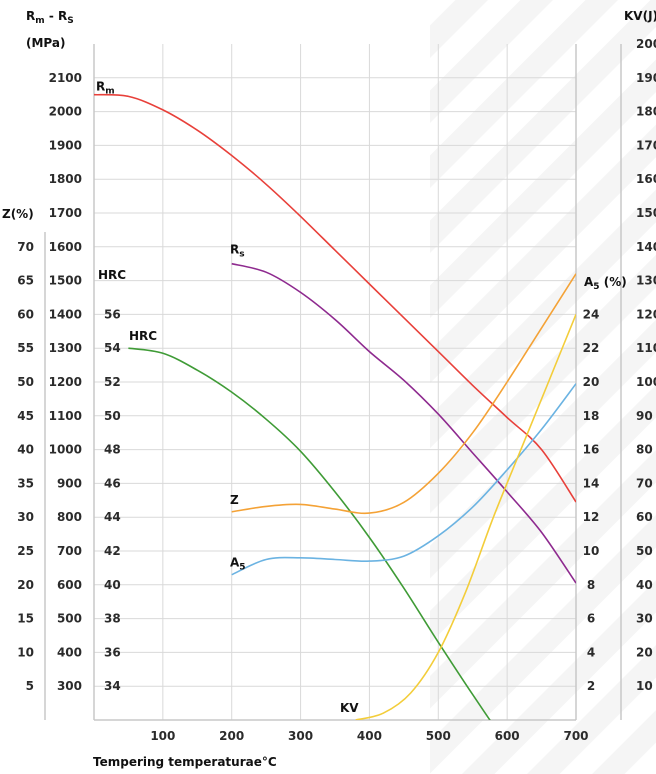 The image size is (656, 774). Describe the element at coordinates (644, 686) in the screenshot. I see `kv-tick-label: 10` at that location.